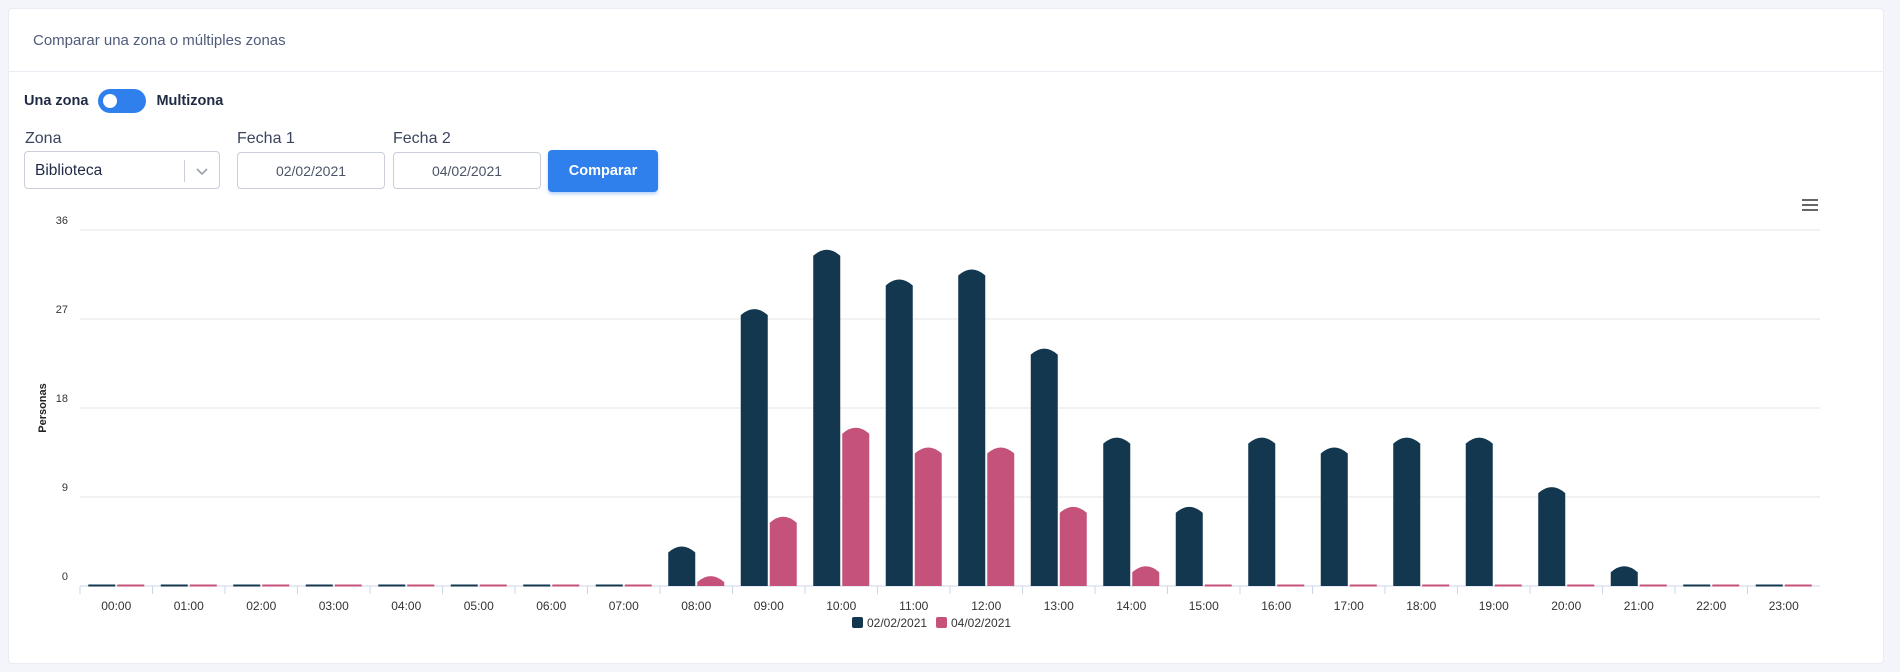 This screenshot has width=1900, height=672. Describe the element at coordinates (467, 170) in the screenshot. I see `fecha2-input: 04/02/2021` at that location.